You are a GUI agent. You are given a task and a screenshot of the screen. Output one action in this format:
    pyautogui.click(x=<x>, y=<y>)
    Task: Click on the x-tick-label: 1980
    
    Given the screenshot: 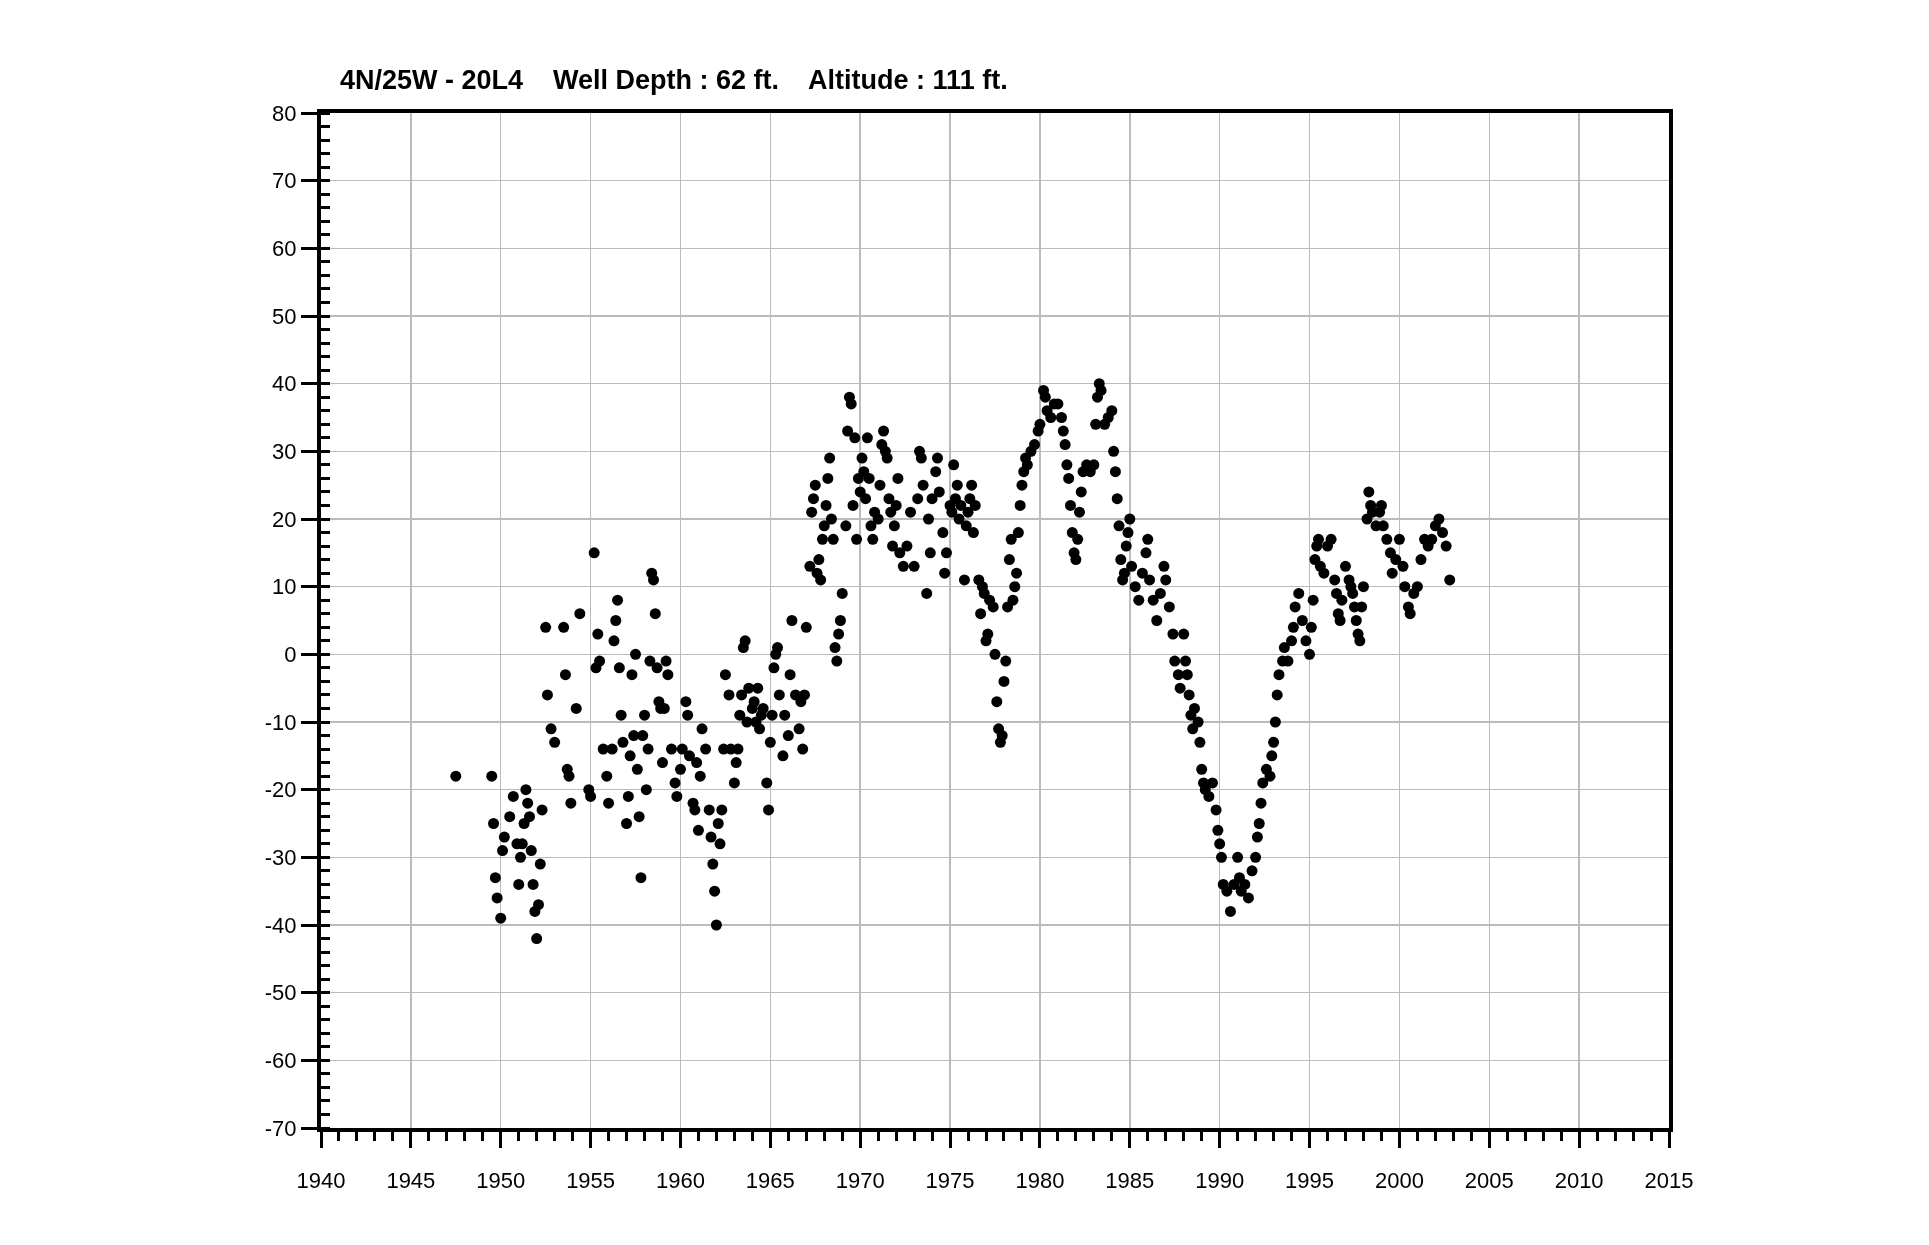 What is the action you would take?
    pyautogui.click(x=1040, y=1181)
    